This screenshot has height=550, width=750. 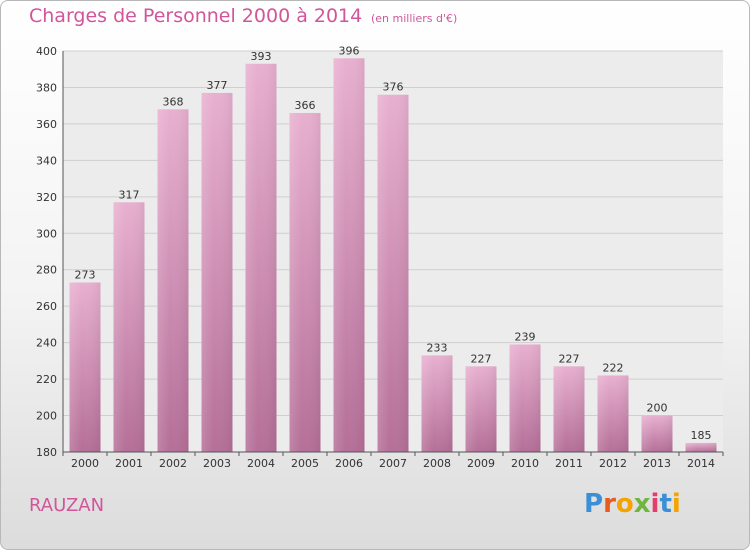 What do you see at coordinates (46, 233) in the screenshot?
I see `y-tick-label: 300` at bounding box center [46, 233].